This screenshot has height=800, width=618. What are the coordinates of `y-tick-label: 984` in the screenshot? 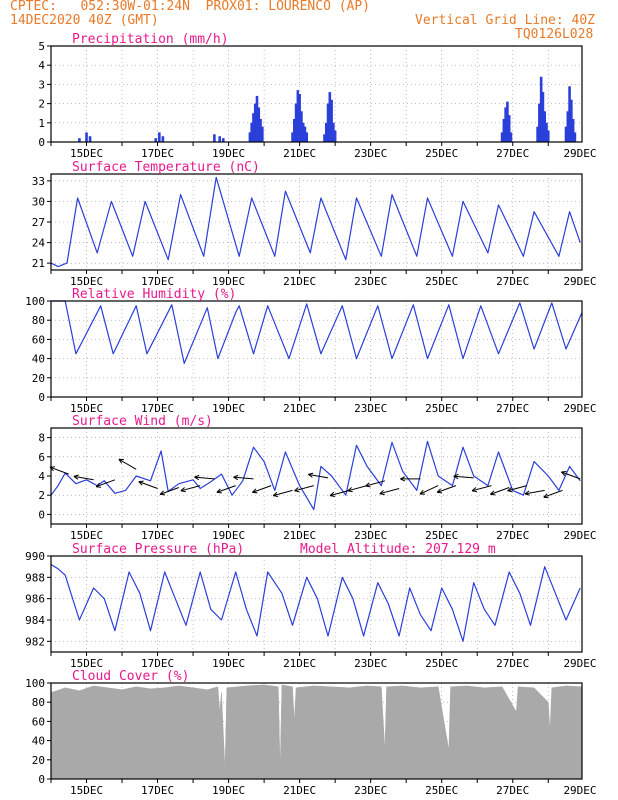 It's located at (35, 620).